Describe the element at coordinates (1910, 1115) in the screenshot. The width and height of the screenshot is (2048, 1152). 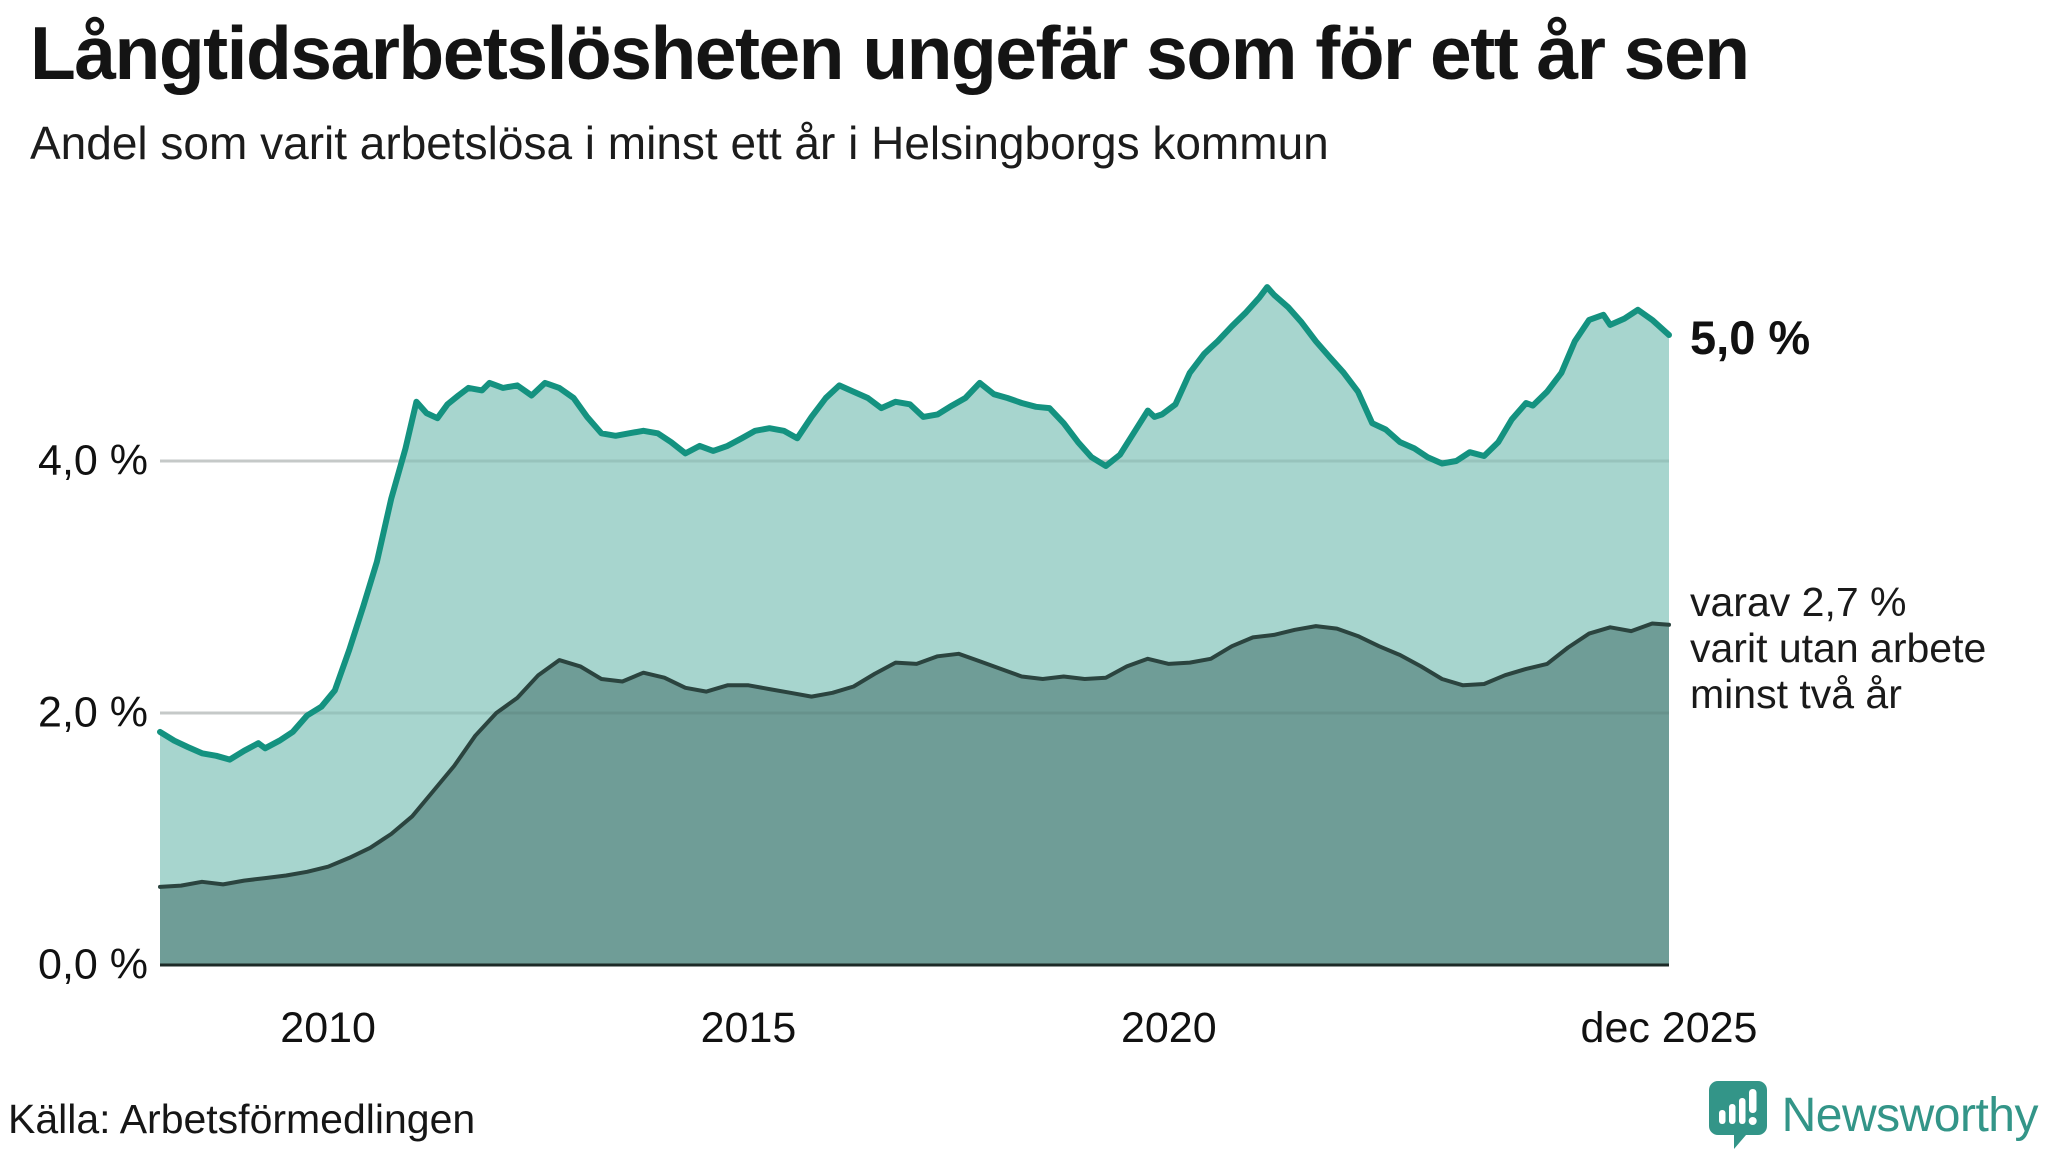
I see `brand-name: Newsworthy` at that location.